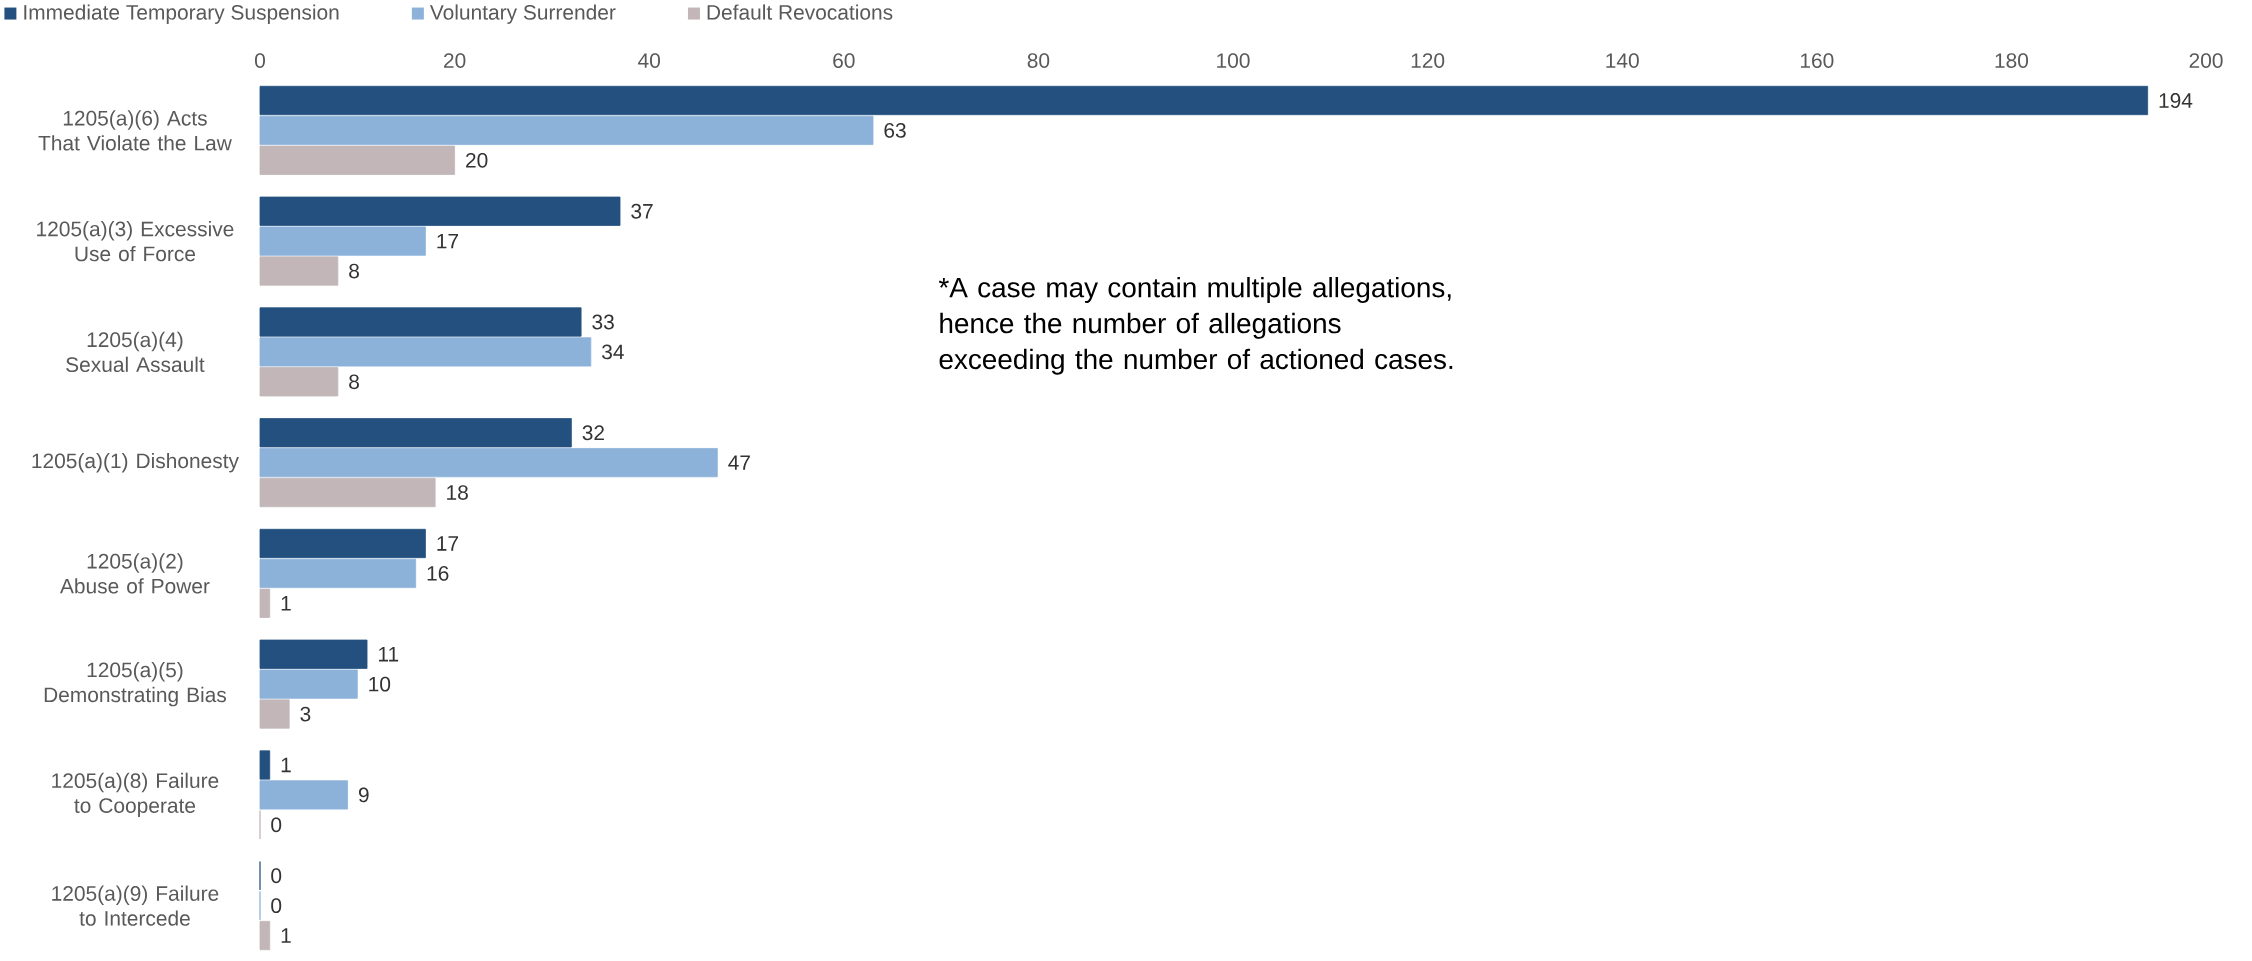 The image size is (2252, 961). What do you see at coordinates (134, 573) in the screenshot?
I see `y-tick-label: 1205(a)(2) Abuse of Power` at bounding box center [134, 573].